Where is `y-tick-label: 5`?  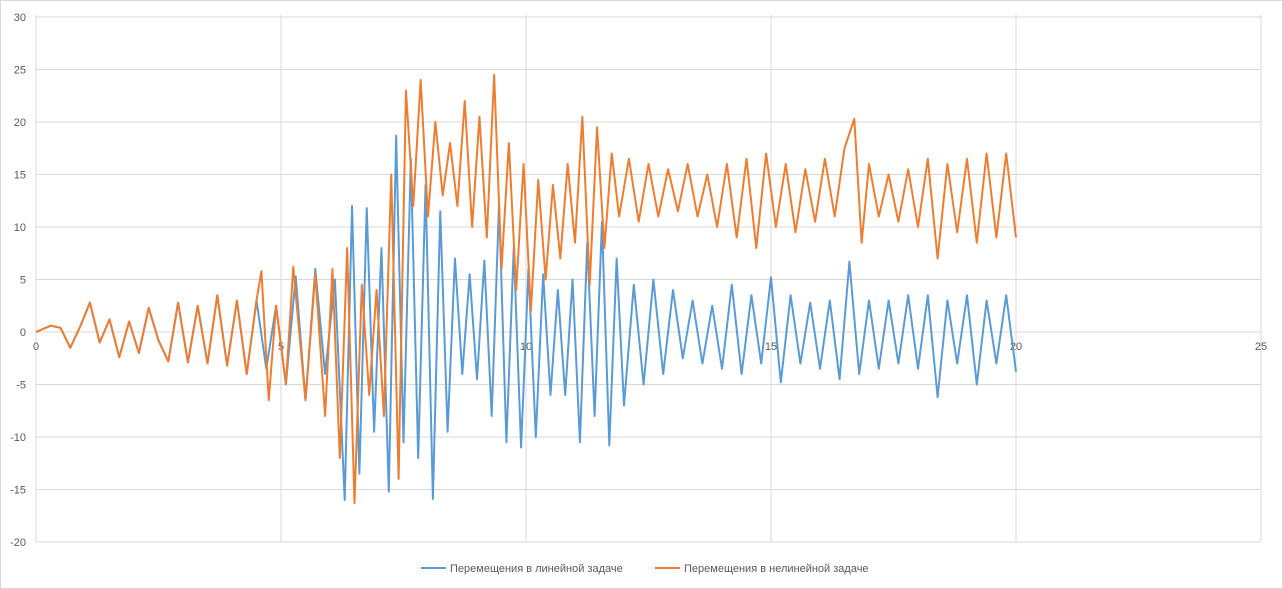
y-tick-label: 5 is located at coordinates (23, 281).